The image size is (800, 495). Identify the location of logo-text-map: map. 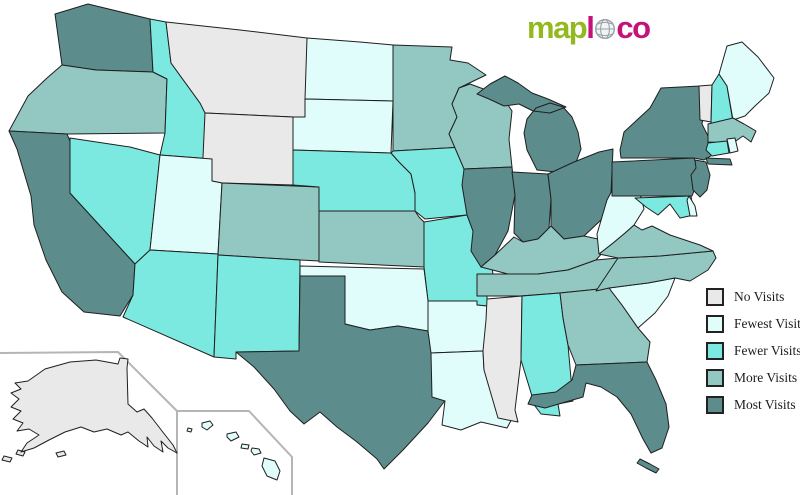
(557, 27).